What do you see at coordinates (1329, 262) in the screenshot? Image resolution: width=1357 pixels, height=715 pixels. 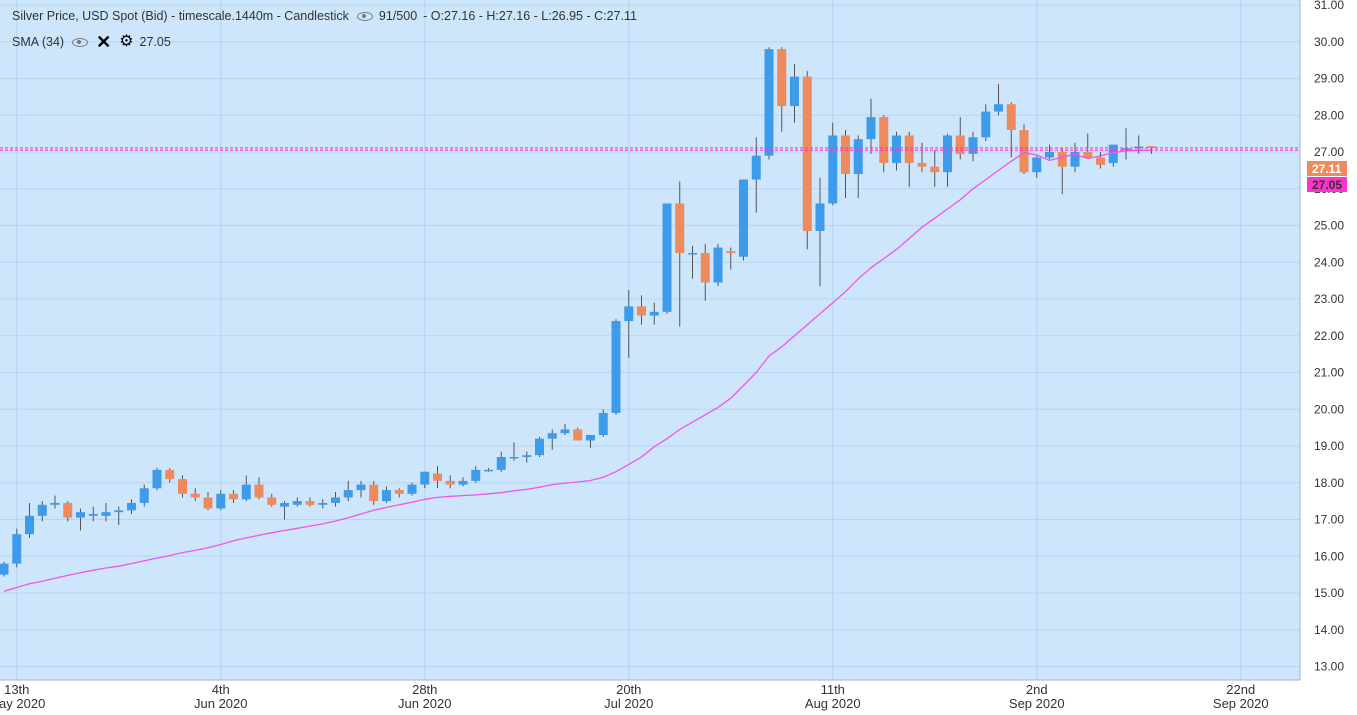 I see `y-tick-label: 24.00` at bounding box center [1329, 262].